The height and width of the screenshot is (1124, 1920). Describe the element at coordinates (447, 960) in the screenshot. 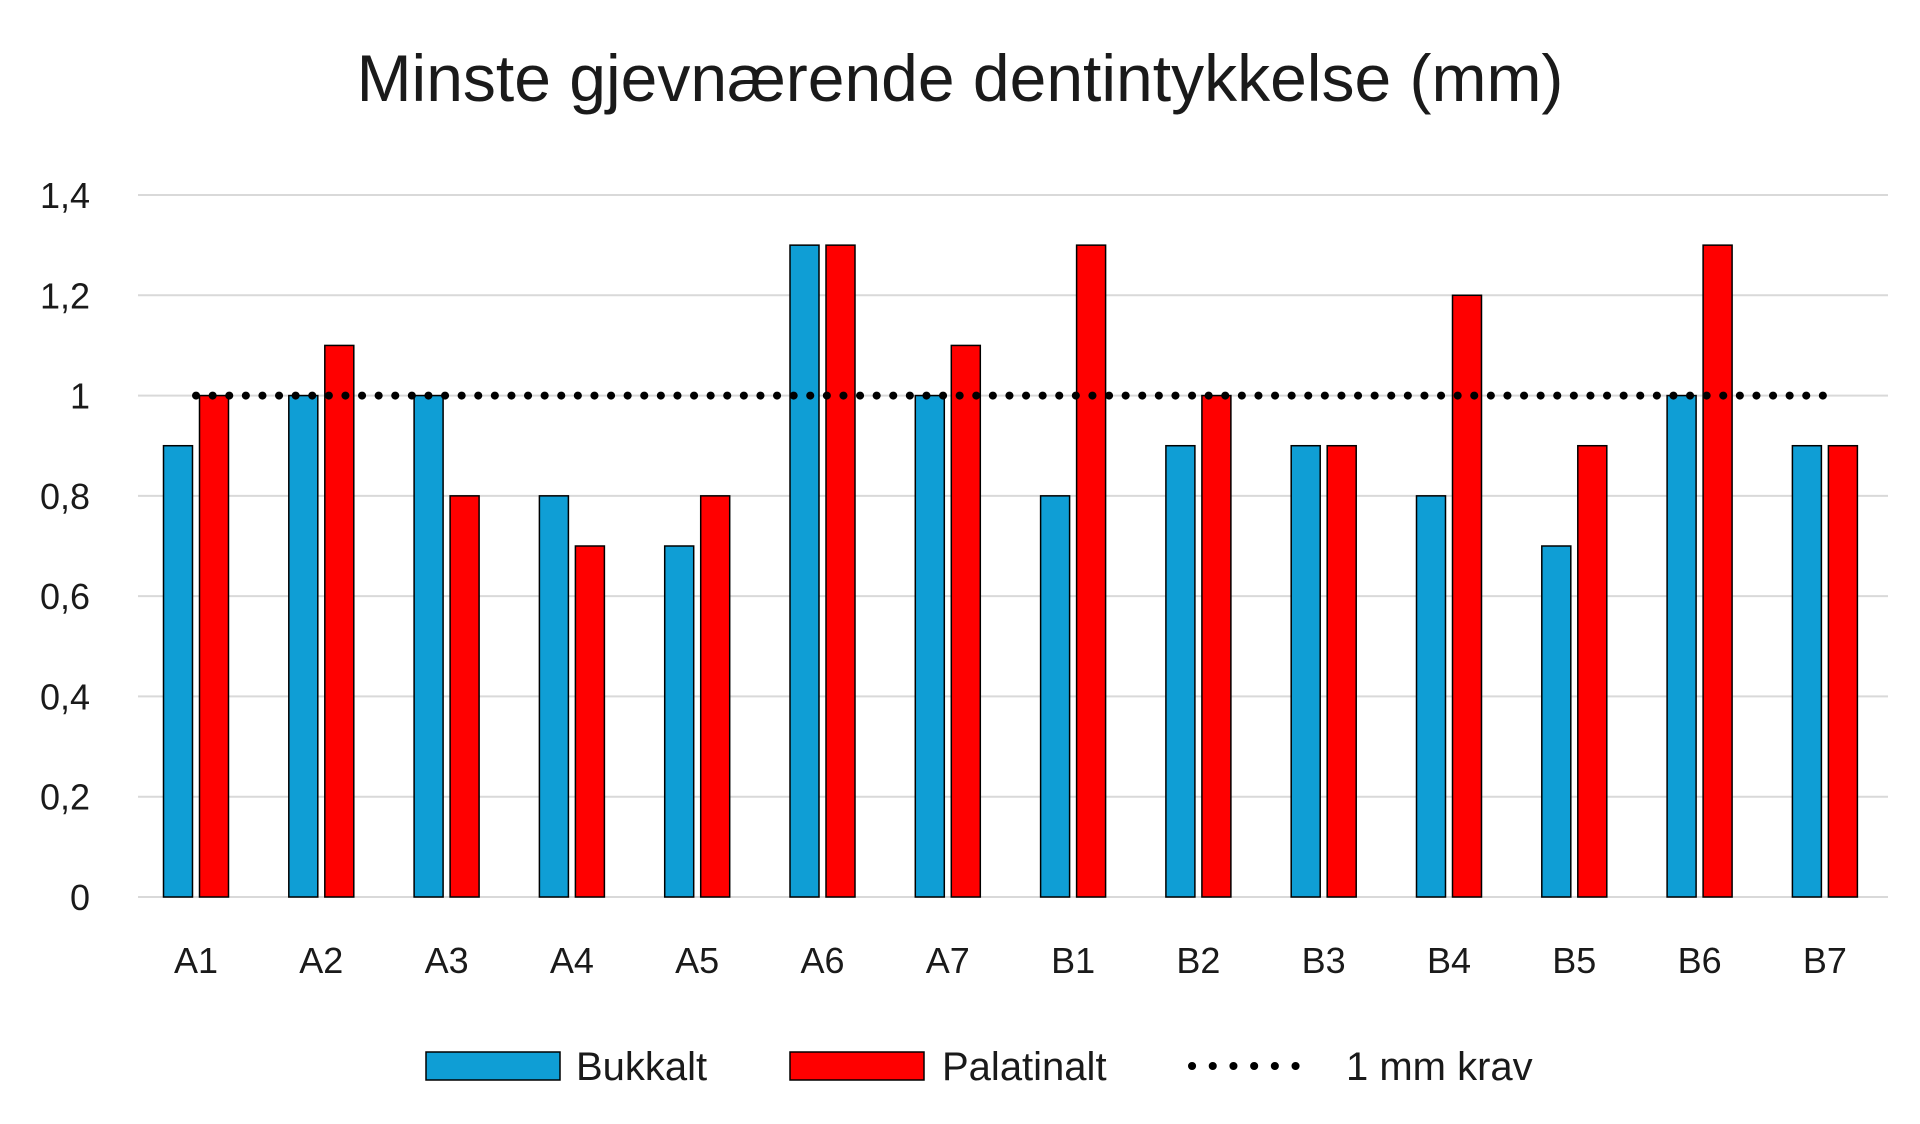

I see `x-tick-label: A3` at that location.